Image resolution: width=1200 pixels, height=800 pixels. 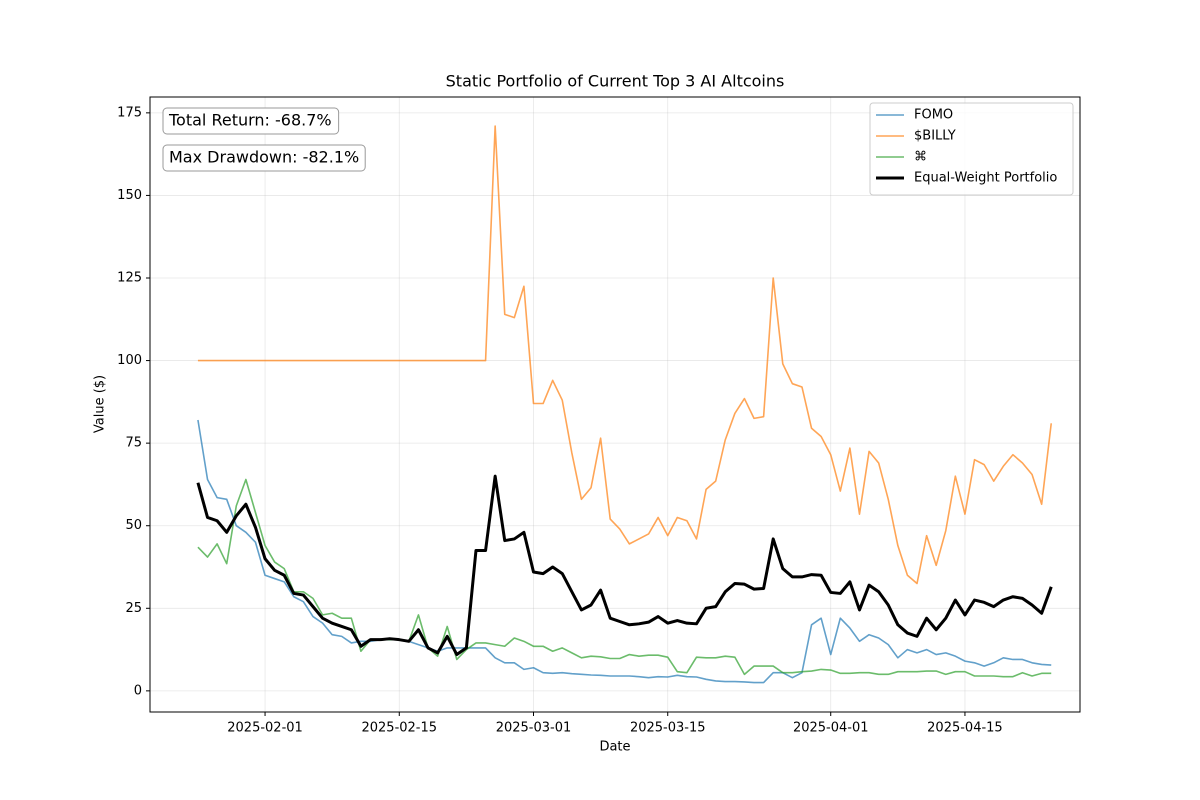 What do you see at coordinates (265, 728) in the screenshot?
I see `x-tick-label: 2025-02-01` at bounding box center [265, 728].